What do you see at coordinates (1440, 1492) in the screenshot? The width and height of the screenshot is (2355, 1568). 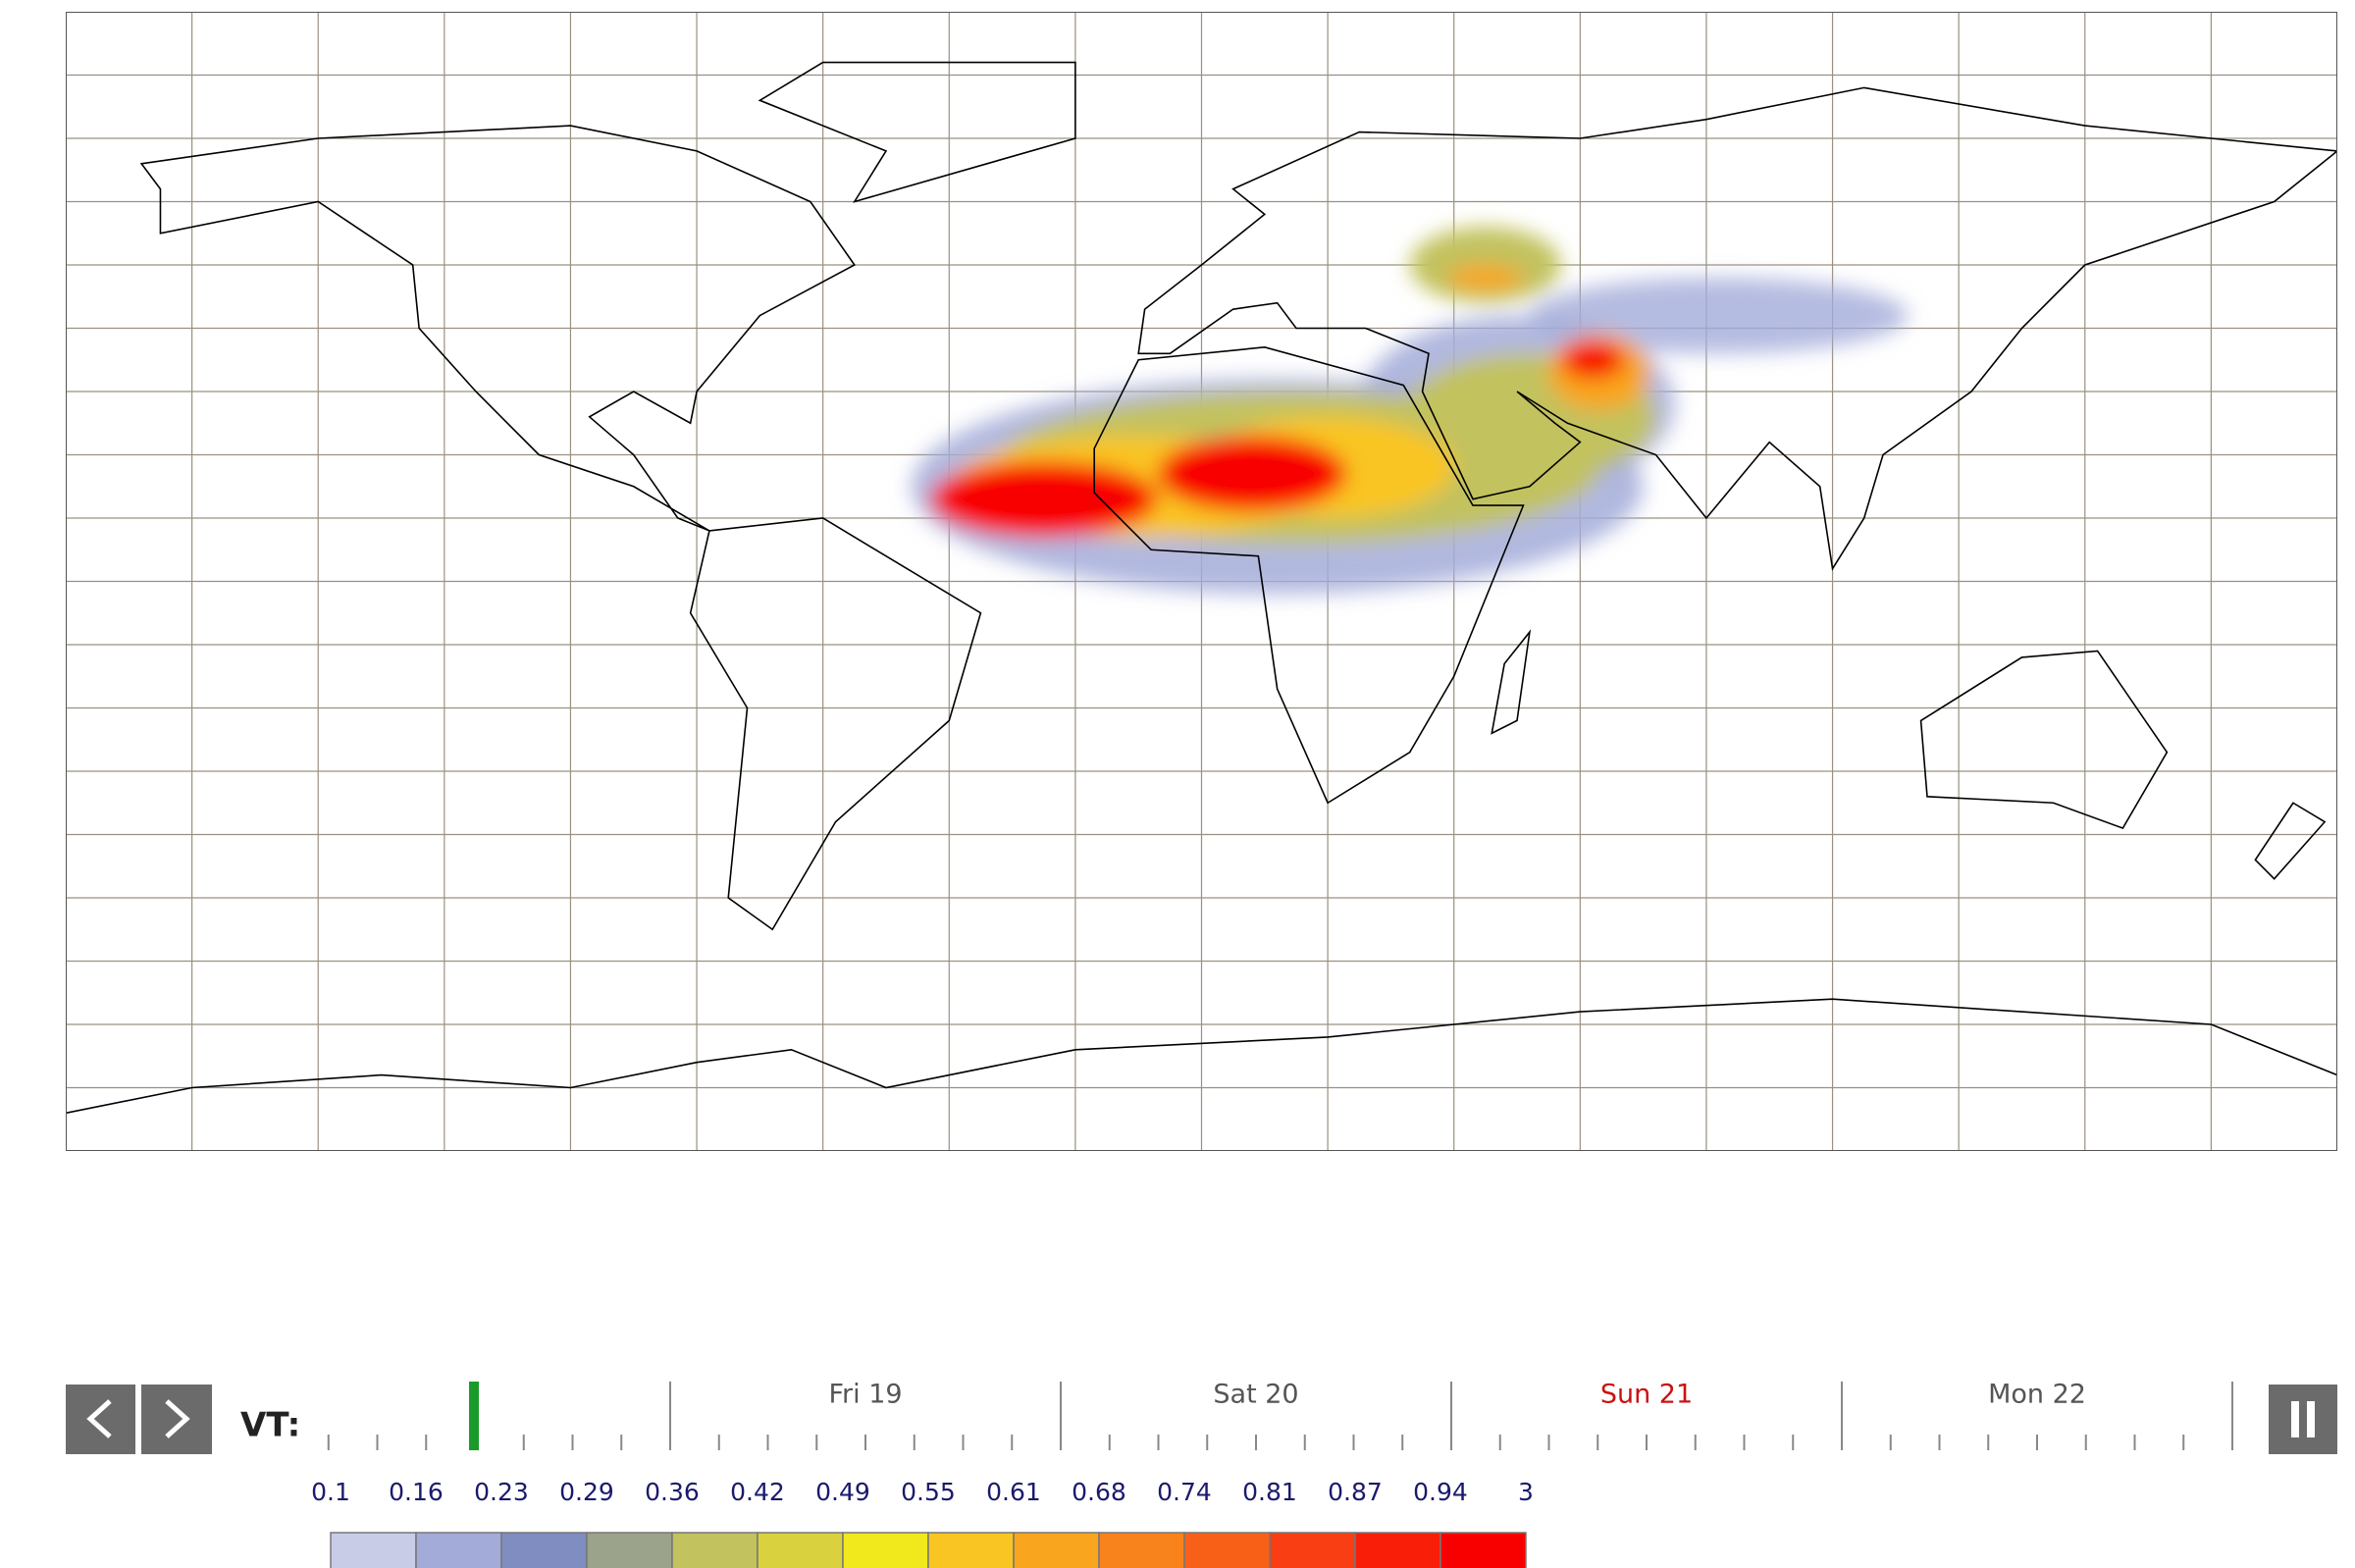 I see `legend-tick-label: 0.94` at bounding box center [1440, 1492].